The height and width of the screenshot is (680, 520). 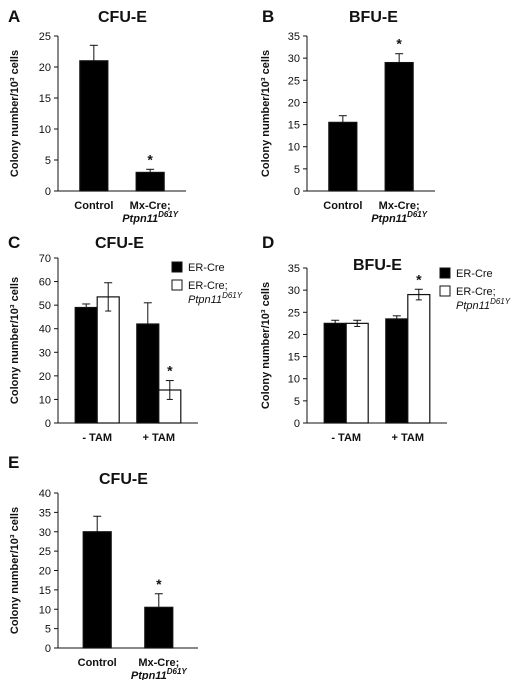 I want to click on panel-letter: C, so click(x=14, y=242).